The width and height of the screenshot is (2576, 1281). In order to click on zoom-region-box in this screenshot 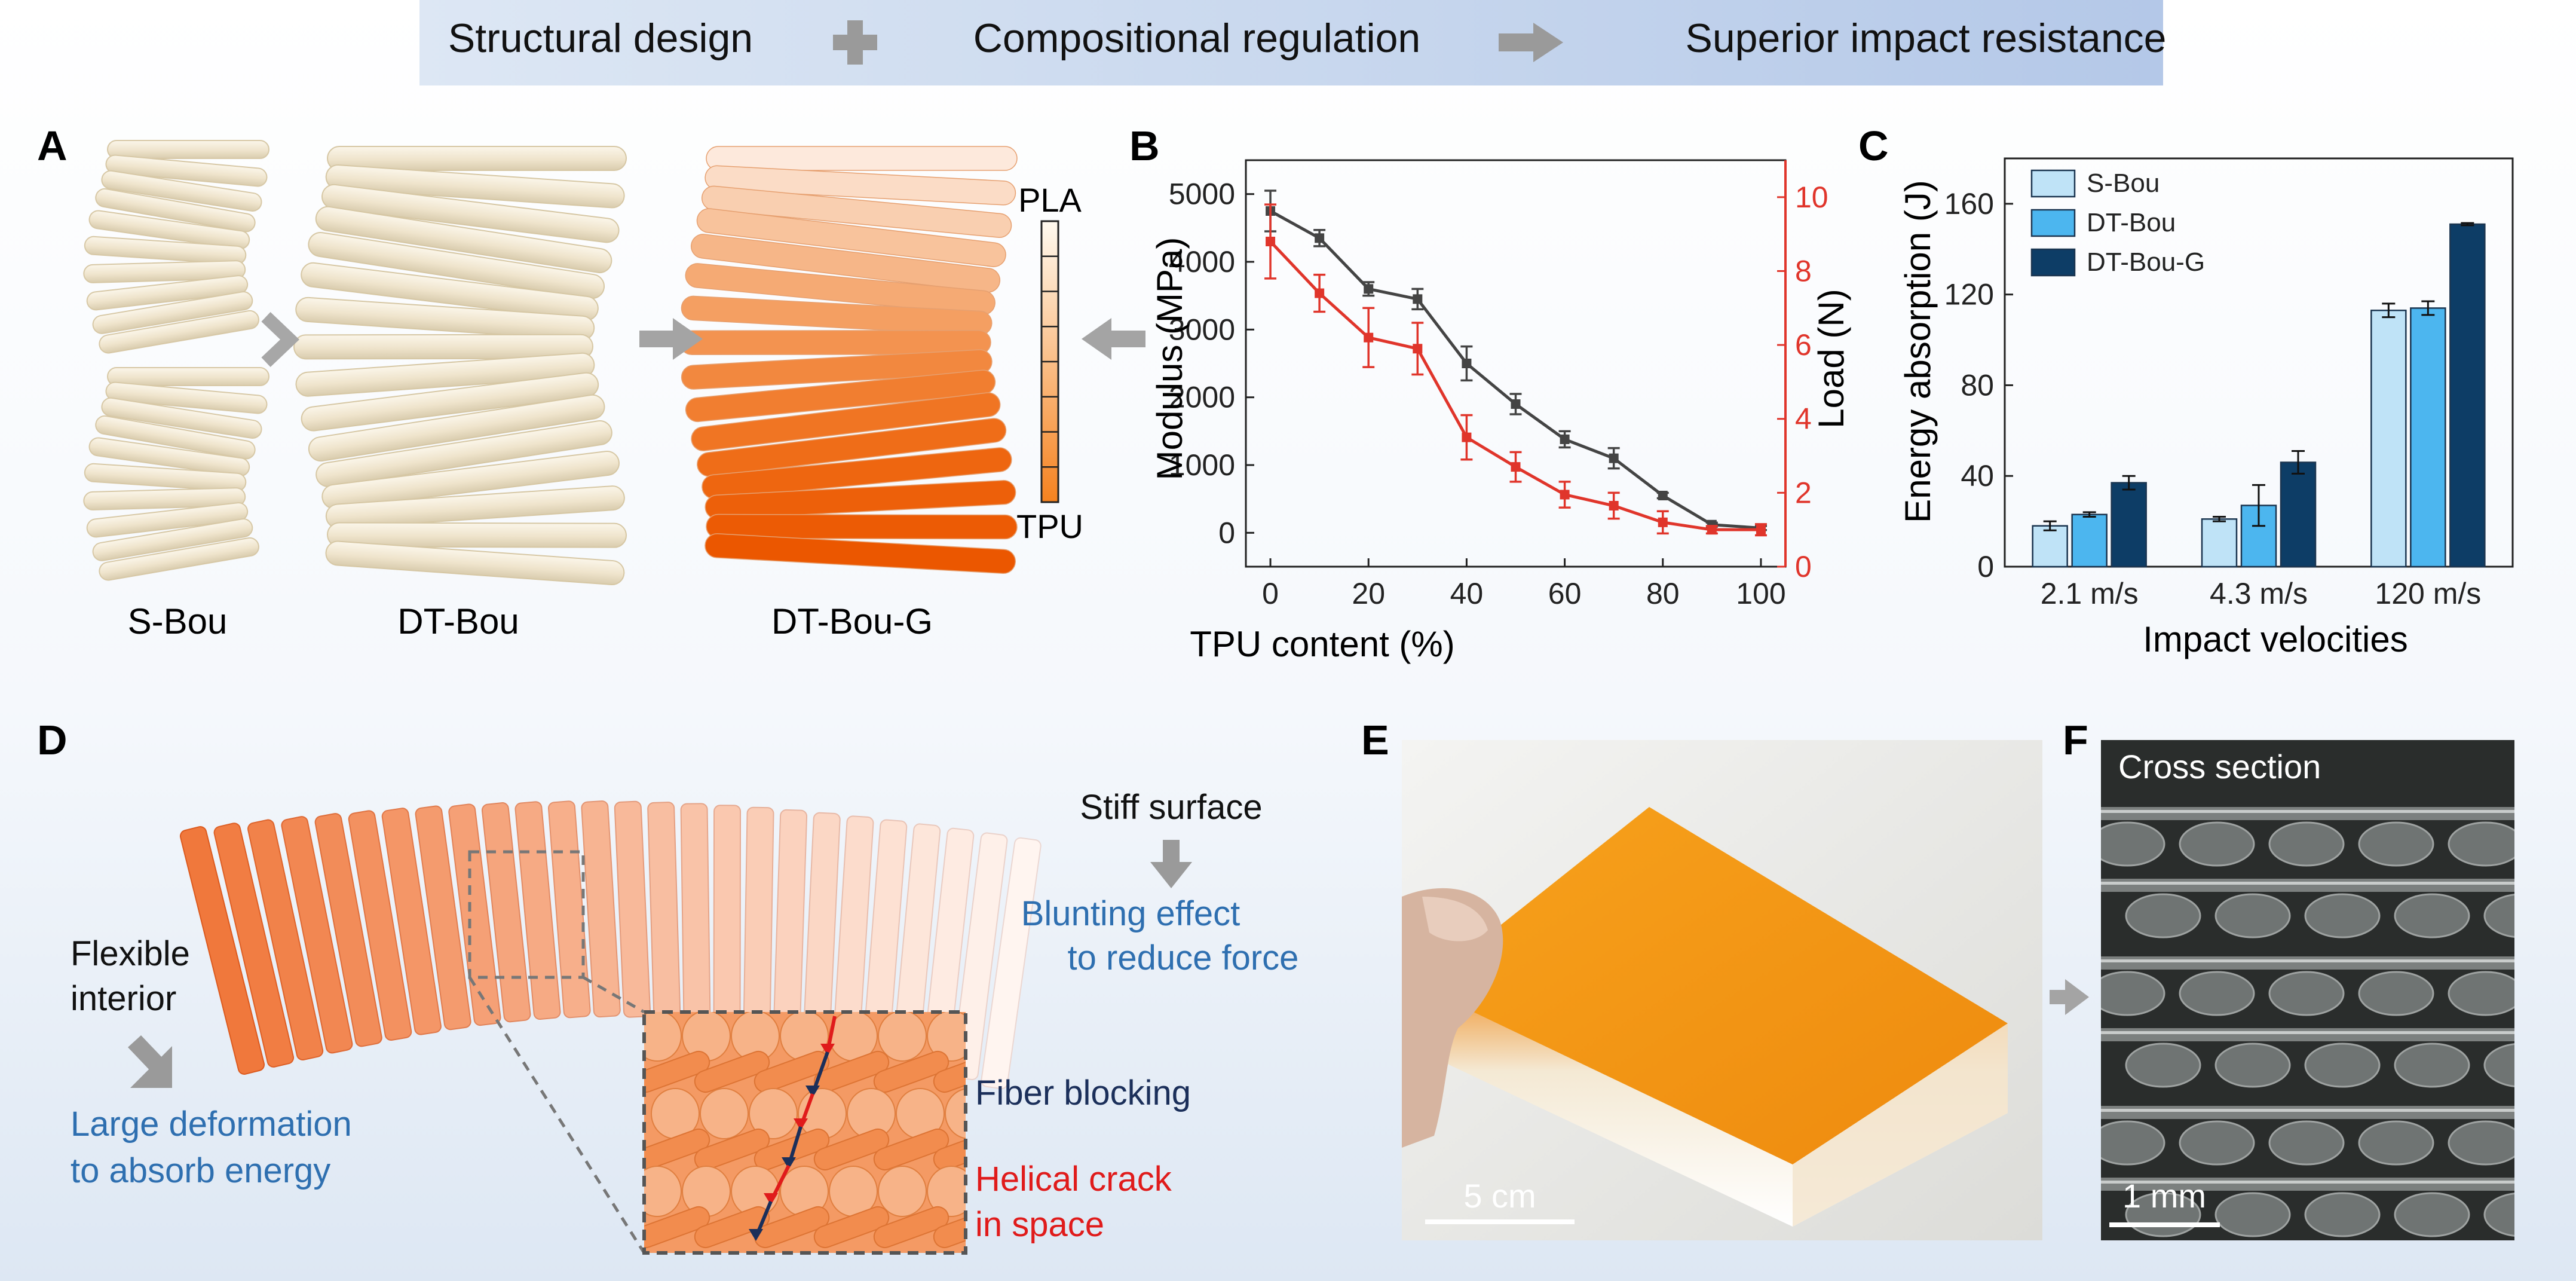, I will do `click(526, 914)`.